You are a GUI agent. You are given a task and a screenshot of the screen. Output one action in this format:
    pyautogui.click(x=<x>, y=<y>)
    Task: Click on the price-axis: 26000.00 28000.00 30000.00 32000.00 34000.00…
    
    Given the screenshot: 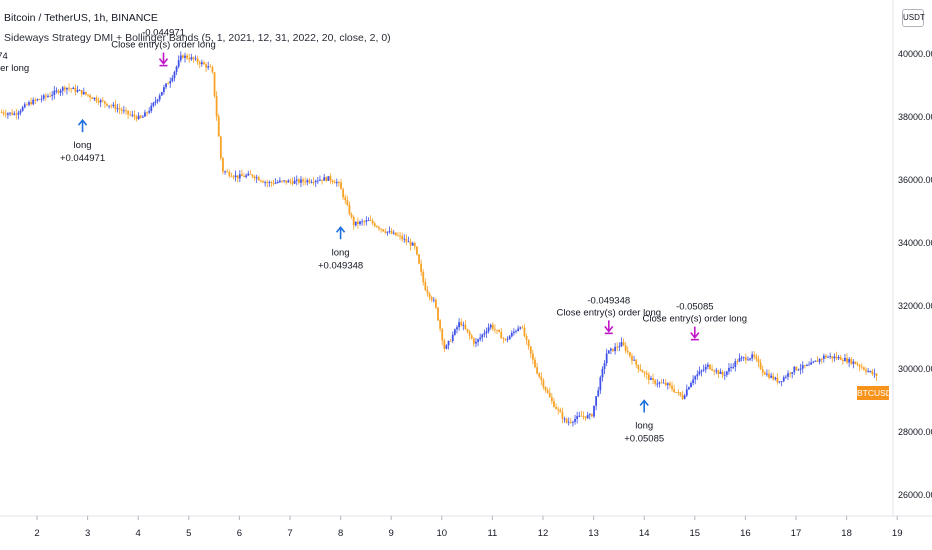 What is the action you would take?
    pyautogui.click(x=915, y=274)
    